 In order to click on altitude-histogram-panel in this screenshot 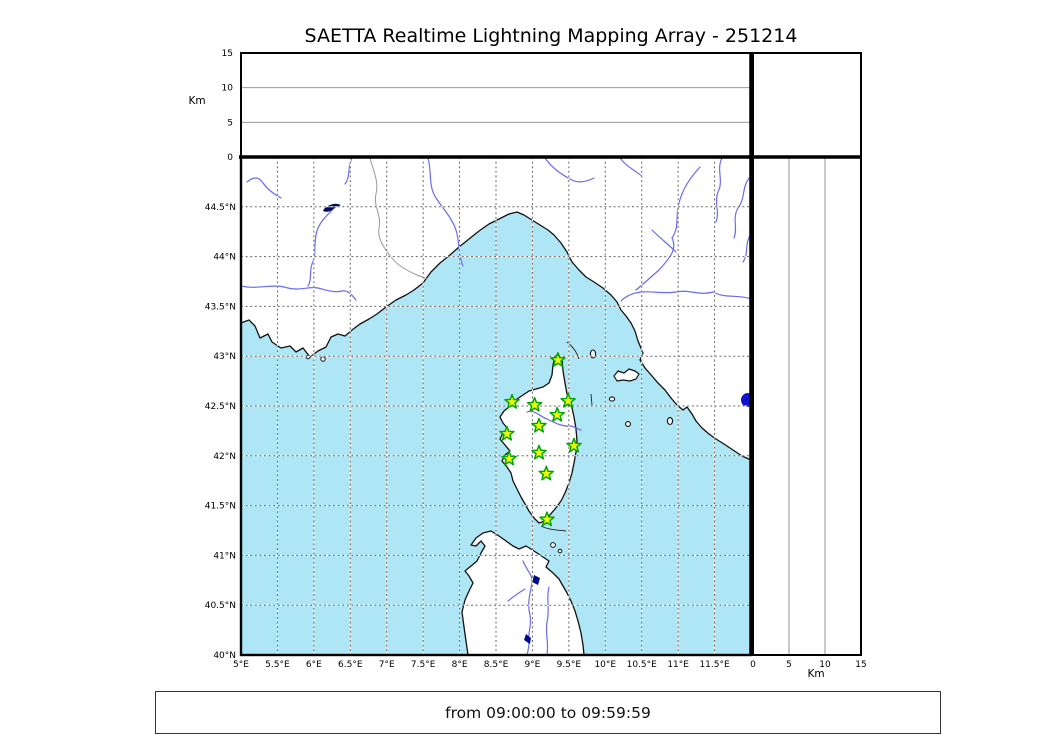, I will do `click(807, 105)`.